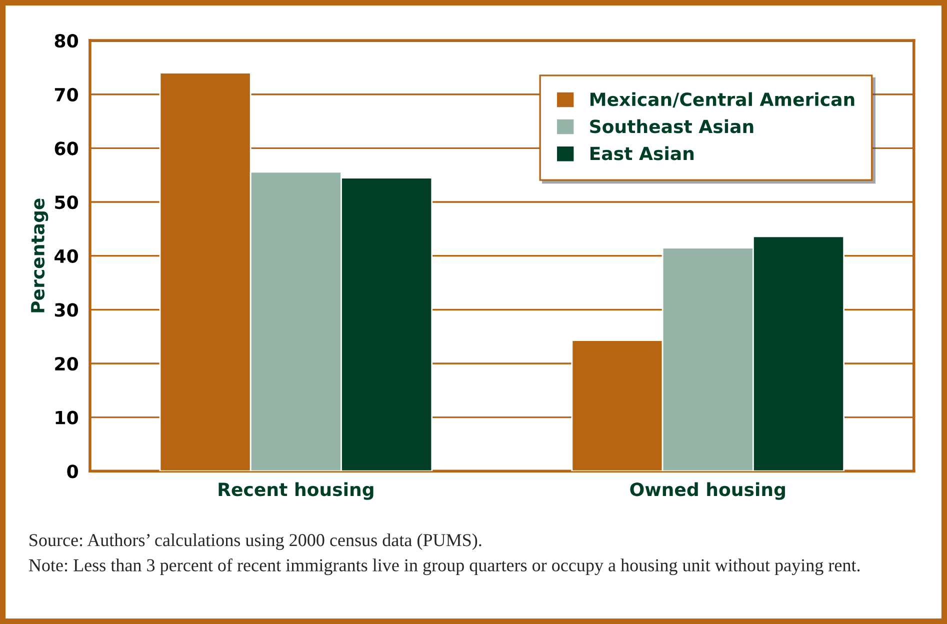 The width and height of the screenshot is (947, 624). I want to click on legend-label: Southeast Asian, so click(672, 126).